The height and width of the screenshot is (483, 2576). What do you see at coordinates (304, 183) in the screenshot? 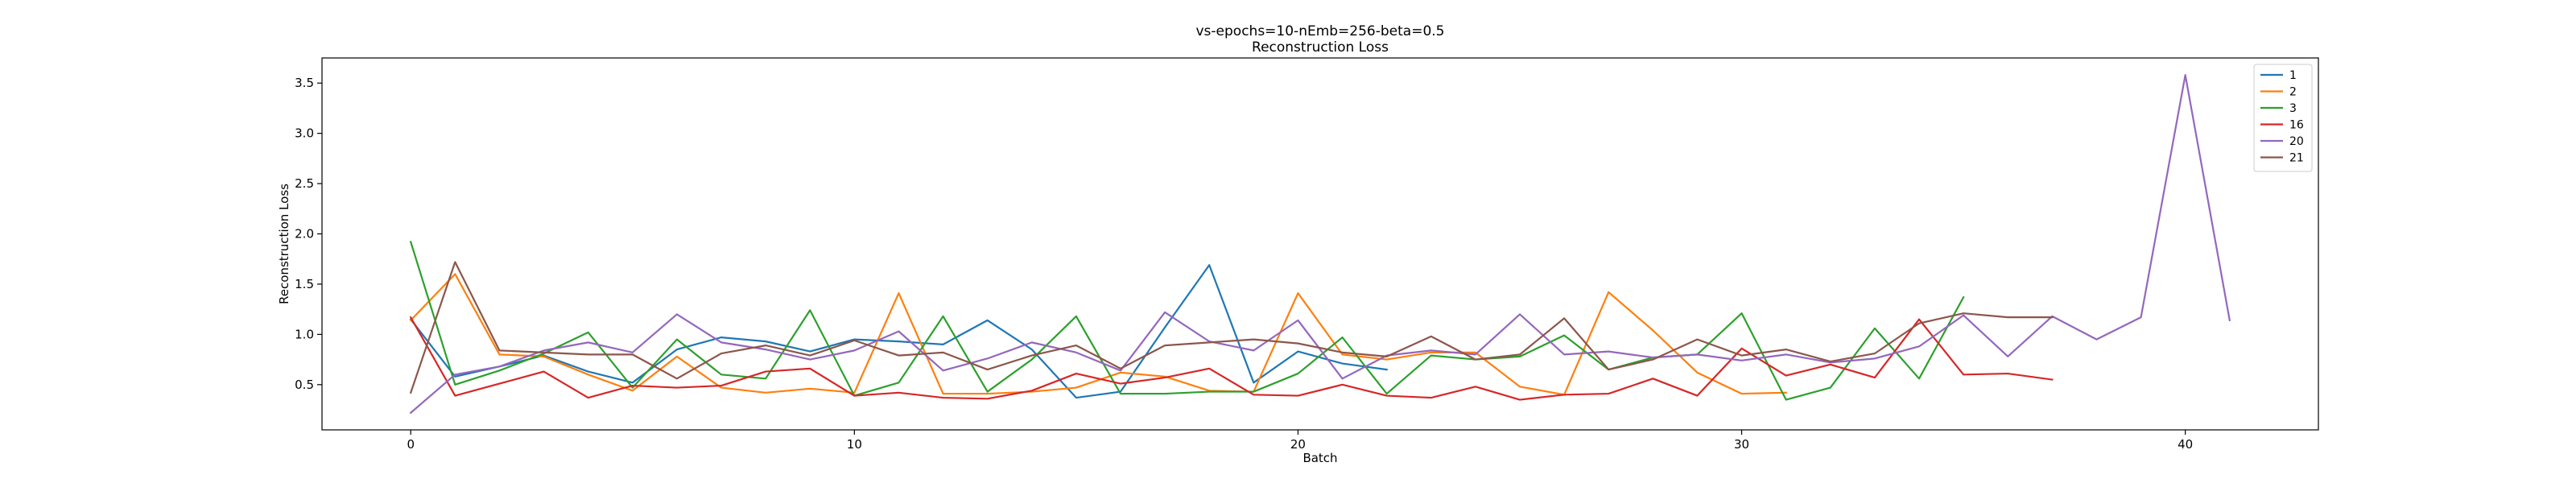
I see `y-tick-label: 2.5` at bounding box center [304, 183].